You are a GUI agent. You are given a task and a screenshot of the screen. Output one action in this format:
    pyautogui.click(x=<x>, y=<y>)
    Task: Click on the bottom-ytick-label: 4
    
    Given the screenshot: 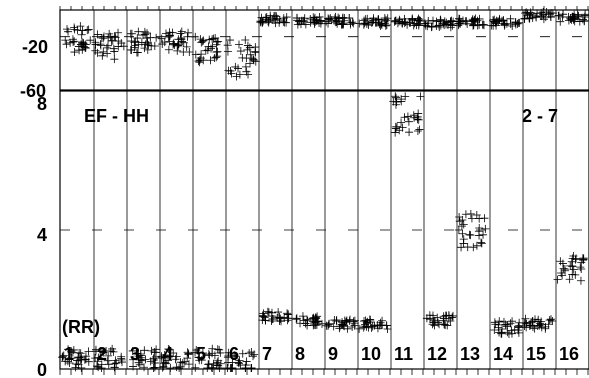 What is the action you would take?
    pyautogui.click(x=42, y=235)
    